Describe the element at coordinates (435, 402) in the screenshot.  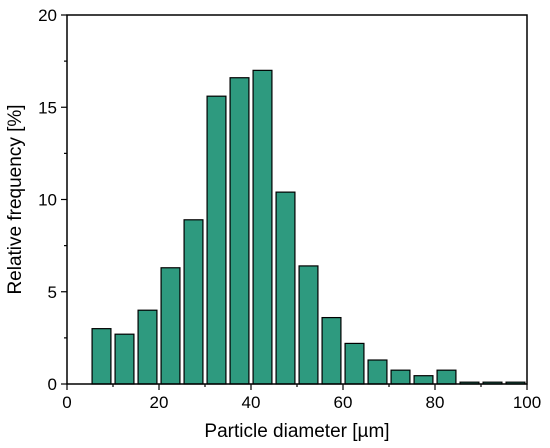
I see `x-tick-label-80: 80` at that location.